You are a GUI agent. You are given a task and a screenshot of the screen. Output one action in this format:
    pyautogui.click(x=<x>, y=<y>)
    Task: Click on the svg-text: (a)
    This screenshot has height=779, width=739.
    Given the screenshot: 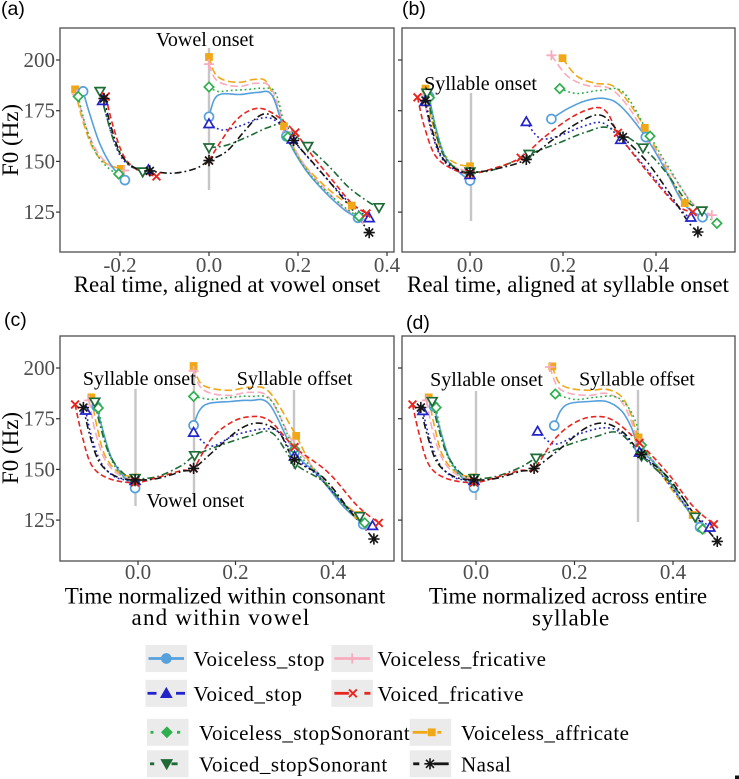 What is the action you would take?
    pyautogui.click(x=13, y=10)
    